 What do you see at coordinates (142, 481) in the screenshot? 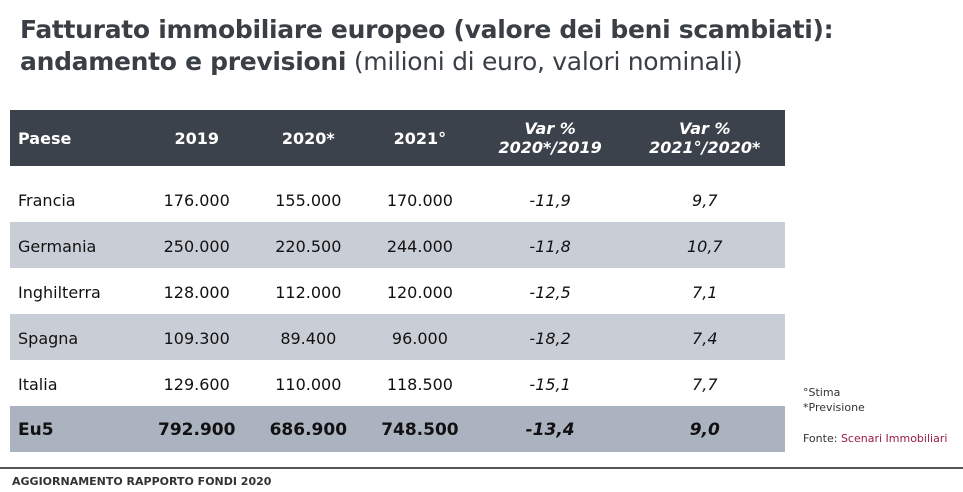
I see `footer-text: AGGIORNAMENTO RAPPORTO FONDI 2020` at bounding box center [142, 481].